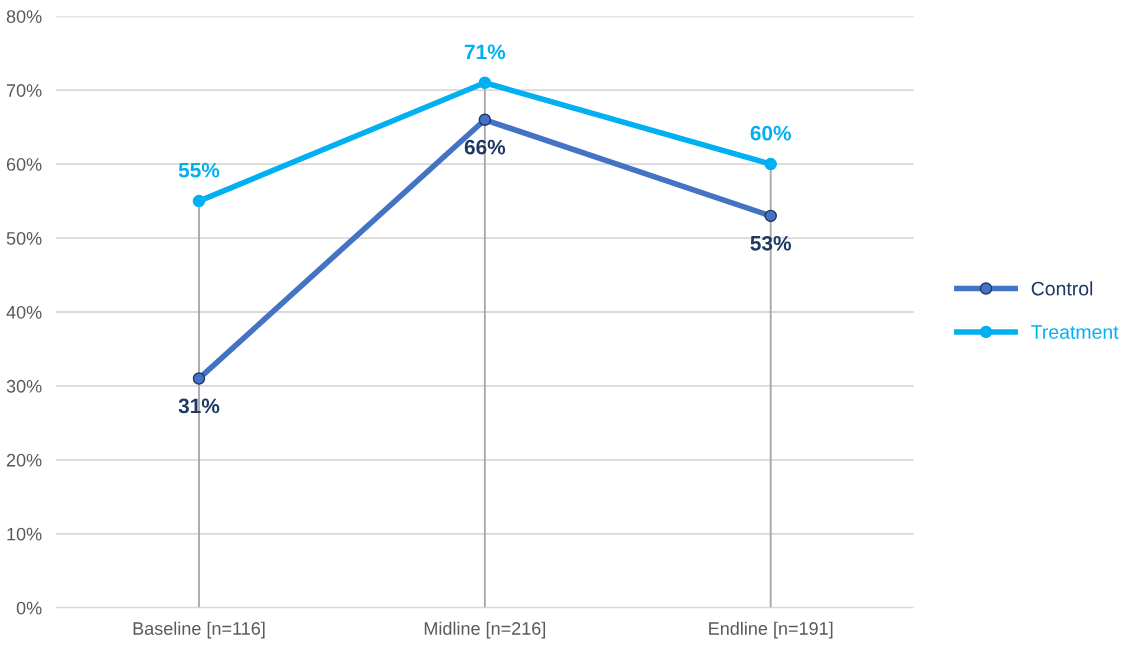 Image resolution: width=1121 pixels, height=650 pixels. I want to click on legend-label: Treatment, so click(1075, 332).